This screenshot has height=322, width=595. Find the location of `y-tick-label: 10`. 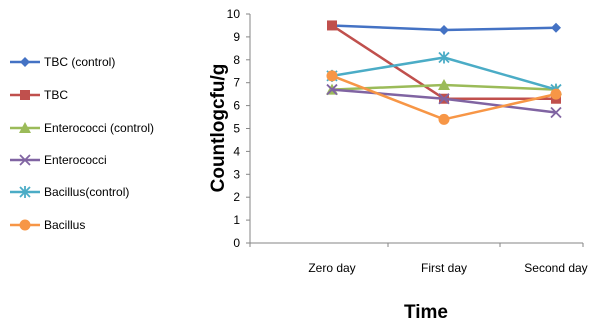

y-tick-label: 10 is located at coordinates (234, 14).